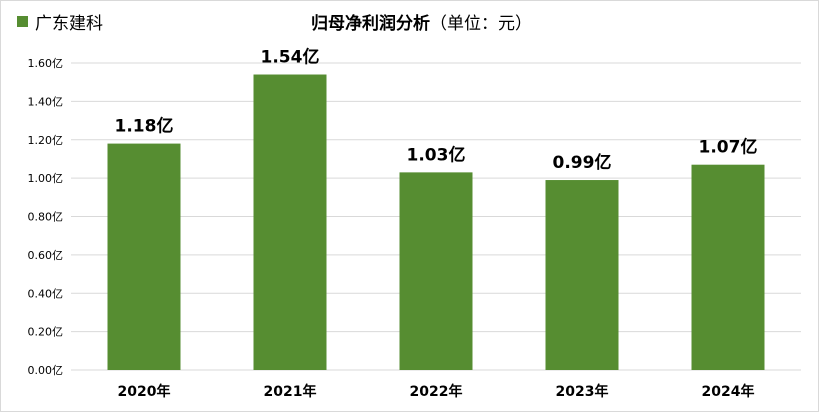 Image resolution: width=819 pixels, height=412 pixels. Describe the element at coordinates (46, 217) in the screenshot. I see `y-tick-label: 0.80亿` at that location.